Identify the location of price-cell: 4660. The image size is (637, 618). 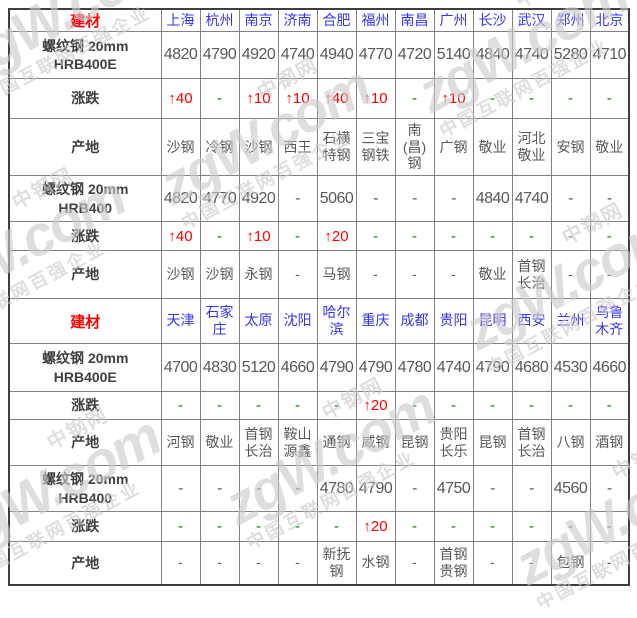
(297, 367).